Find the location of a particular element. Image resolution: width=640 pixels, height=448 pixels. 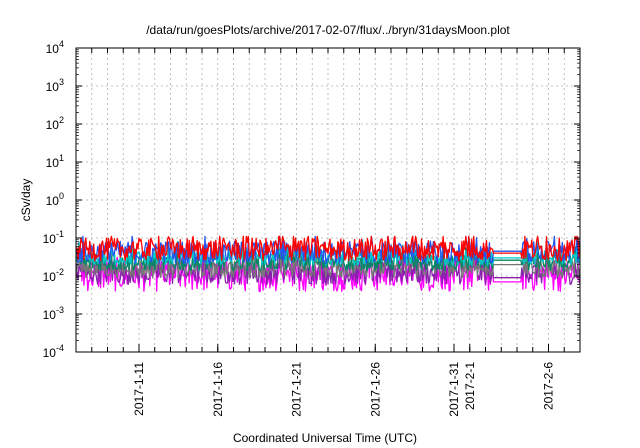

x-tick-label: 2017-2-6 is located at coordinates (549, 386).